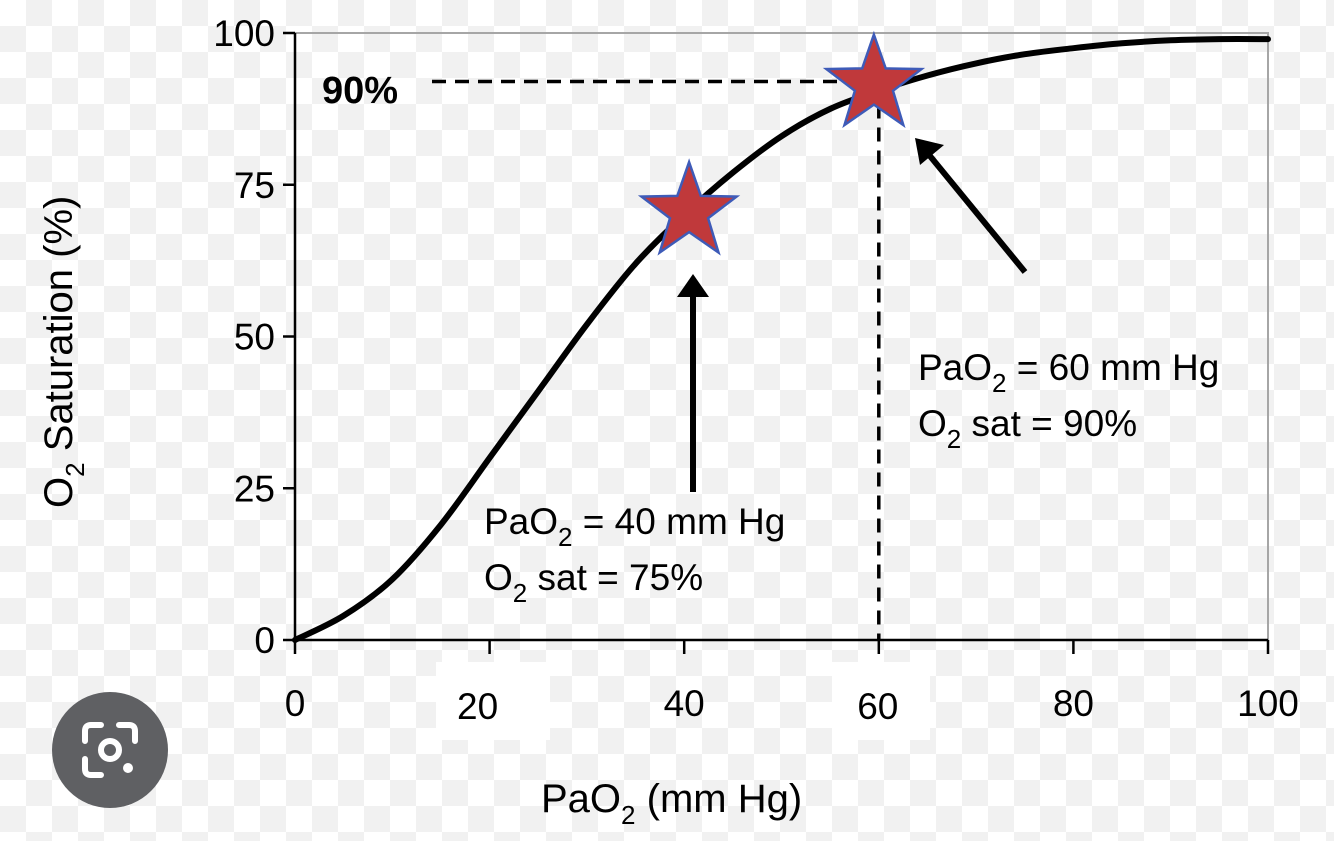 This screenshot has width=1334, height=841. I want to click on annotation-60-line1: PaO2 = 60 mm Hg, so click(1068, 372).